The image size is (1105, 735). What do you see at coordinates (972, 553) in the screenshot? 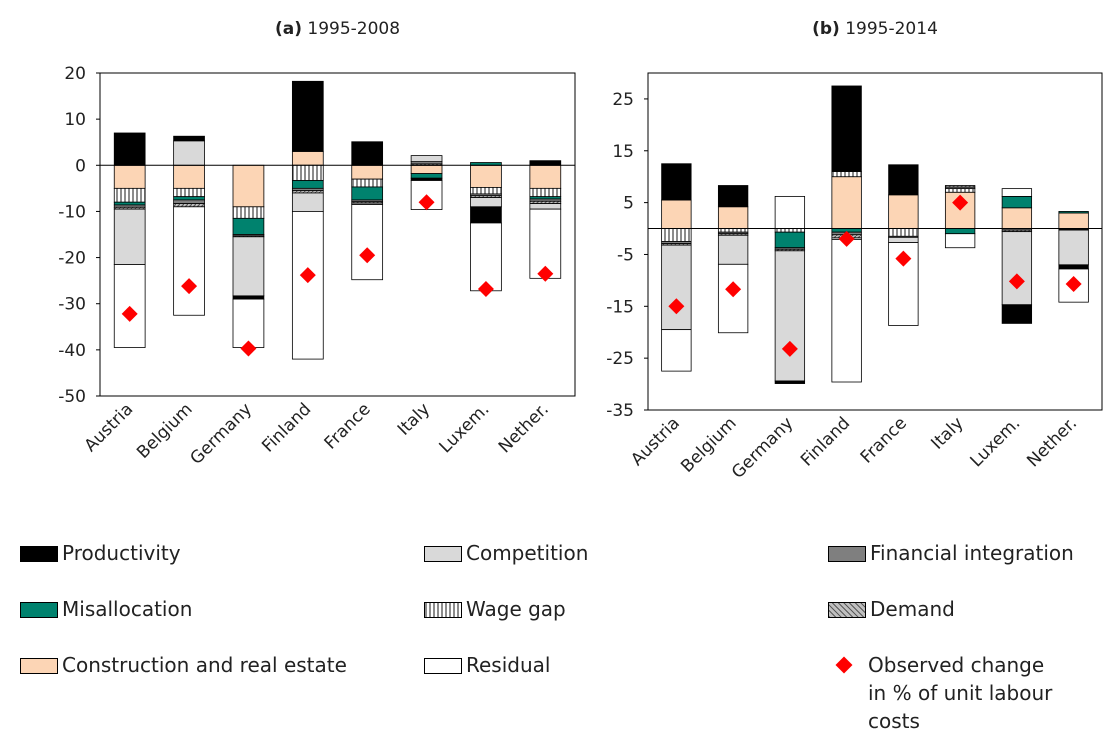
I see `legend-label: Financial integration` at bounding box center [972, 553].